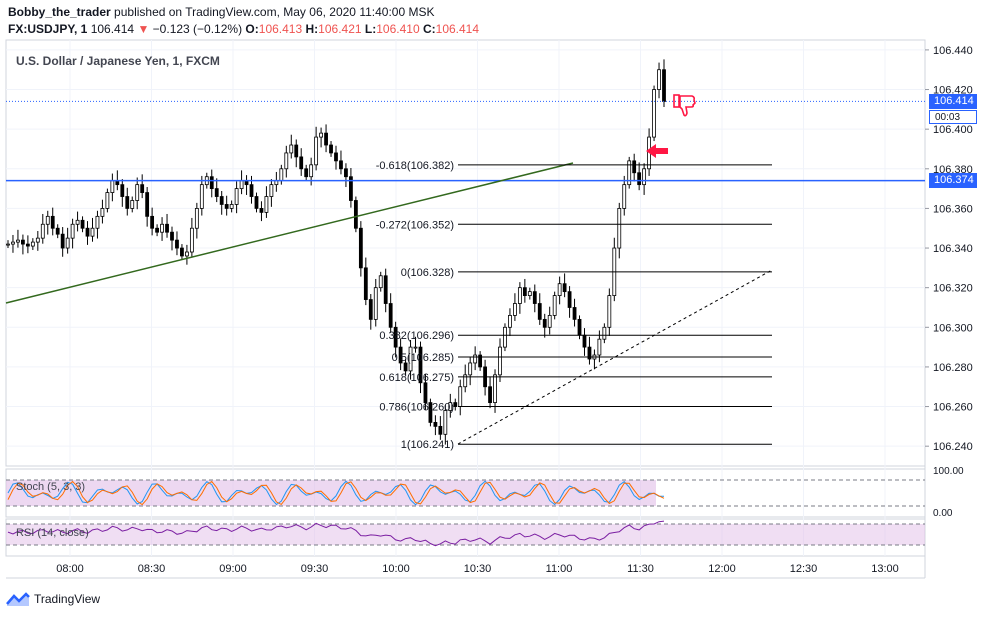 The image size is (988, 618). I want to click on hline-price-tag: 106.374, so click(953, 180).